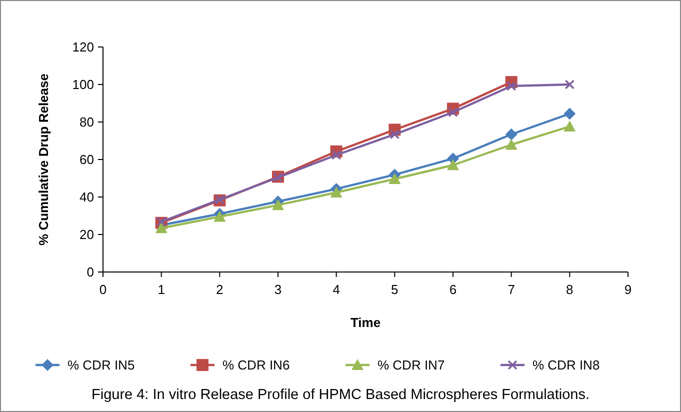 The image size is (681, 412). Describe the element at coordinates (87, 197) in the screenshot. I see `y-tick-label: 40` at that location.